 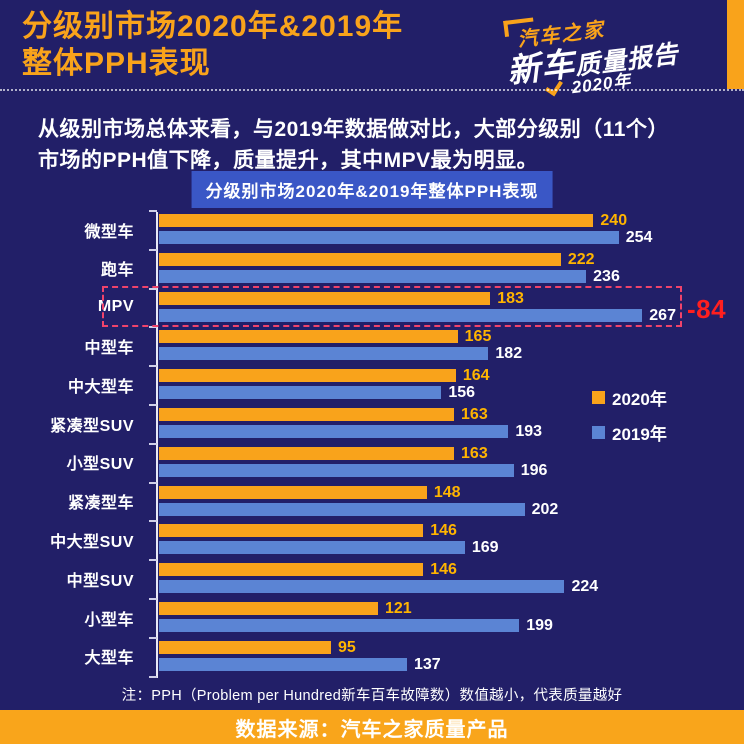 What do you see at coordinates (427, 664) in the screenshot?
I see `bar-value-2019年: 137` at bounding box center [427, 664].